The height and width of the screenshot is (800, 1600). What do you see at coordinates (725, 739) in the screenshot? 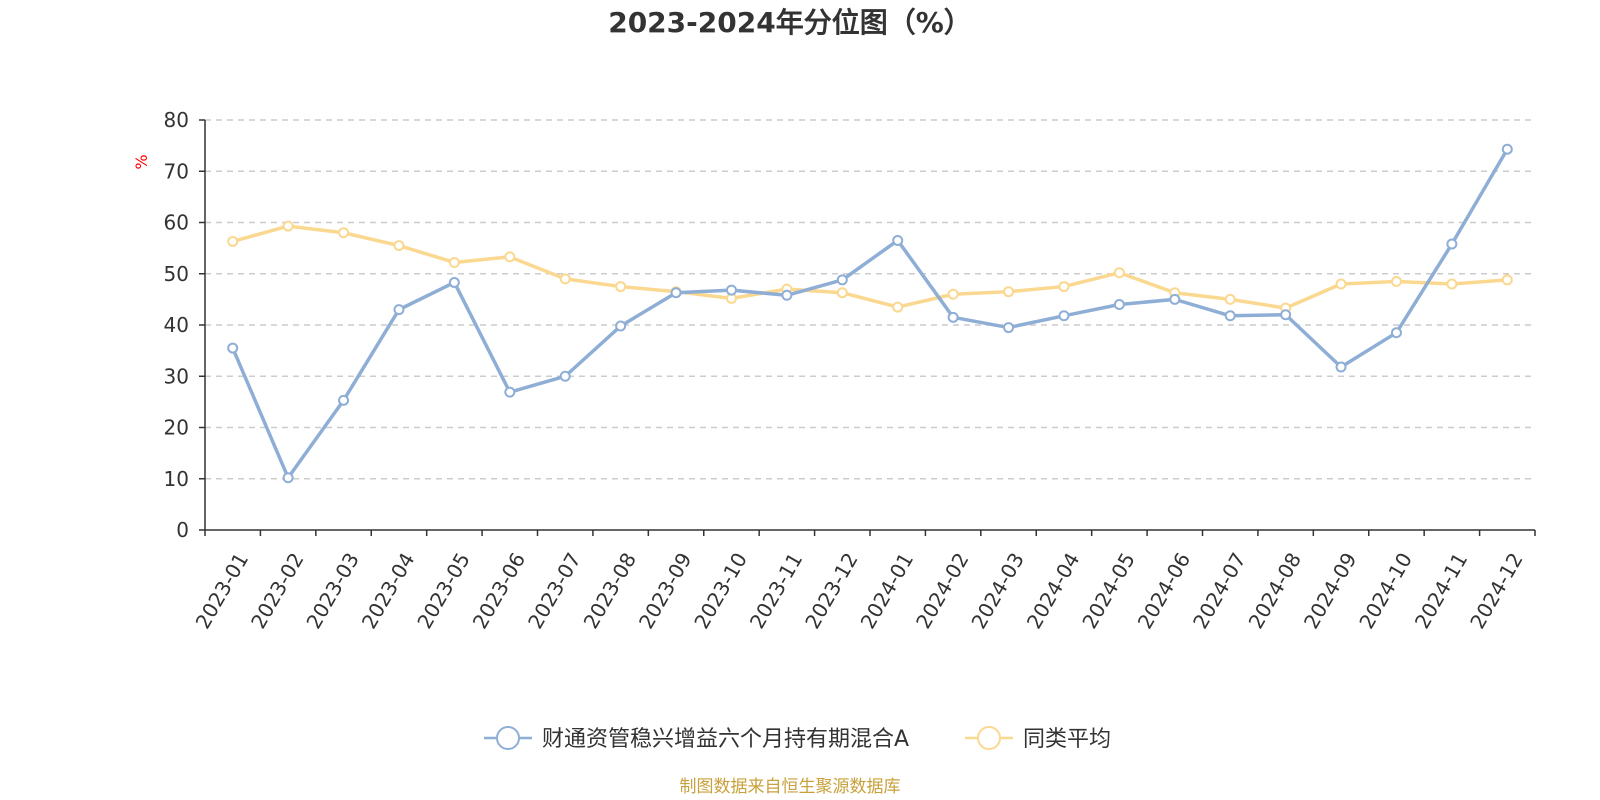
I see `legend-label: 财通资管稳兴增益六个月持有期混合A` at bounding box center [725, 739].